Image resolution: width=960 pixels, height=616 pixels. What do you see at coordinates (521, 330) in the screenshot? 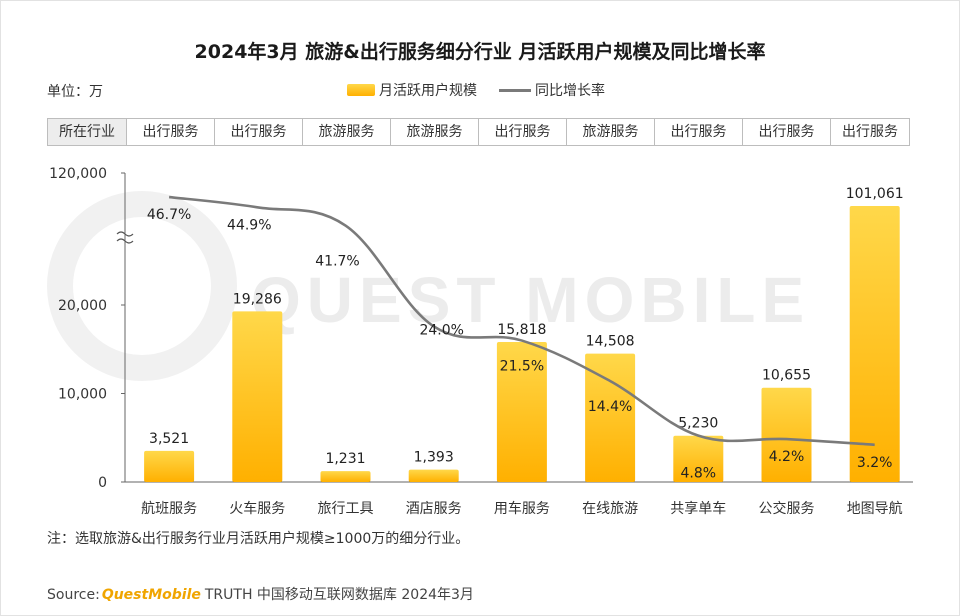
I see `bar-value-label: 15,818` at bounding box center [521, 330].